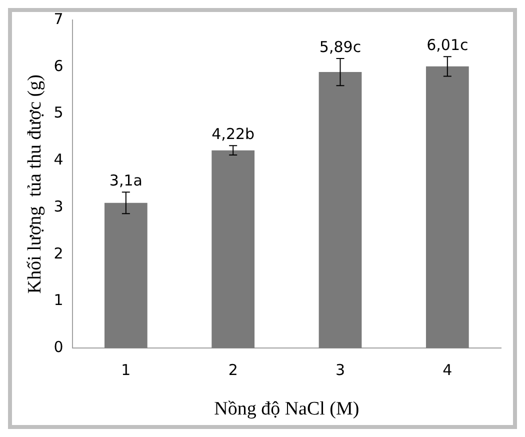  Describe the element at coordinates (340, 370) in the screenshot. I see `x-tick-label: 3` at that location.